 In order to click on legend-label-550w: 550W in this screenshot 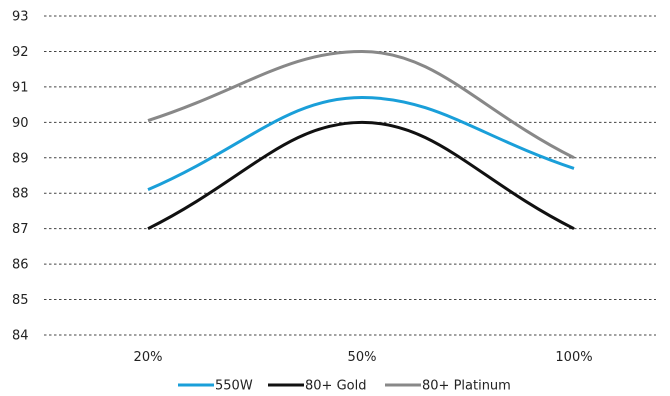, I will do `click(234, 386)`.